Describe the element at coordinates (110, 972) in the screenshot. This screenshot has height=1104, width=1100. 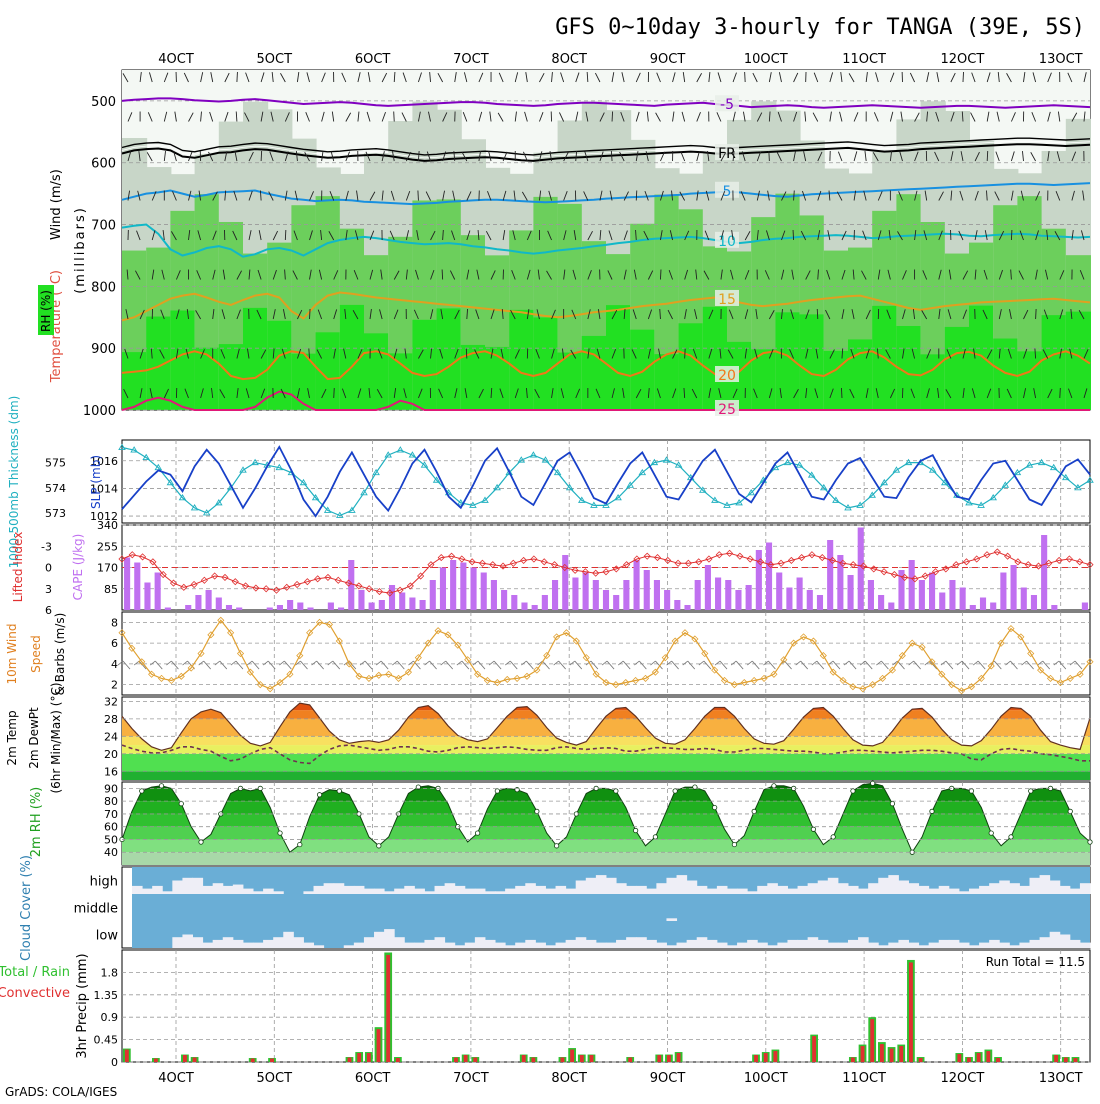
I see `precip-tick-label: 1.8` at that location.